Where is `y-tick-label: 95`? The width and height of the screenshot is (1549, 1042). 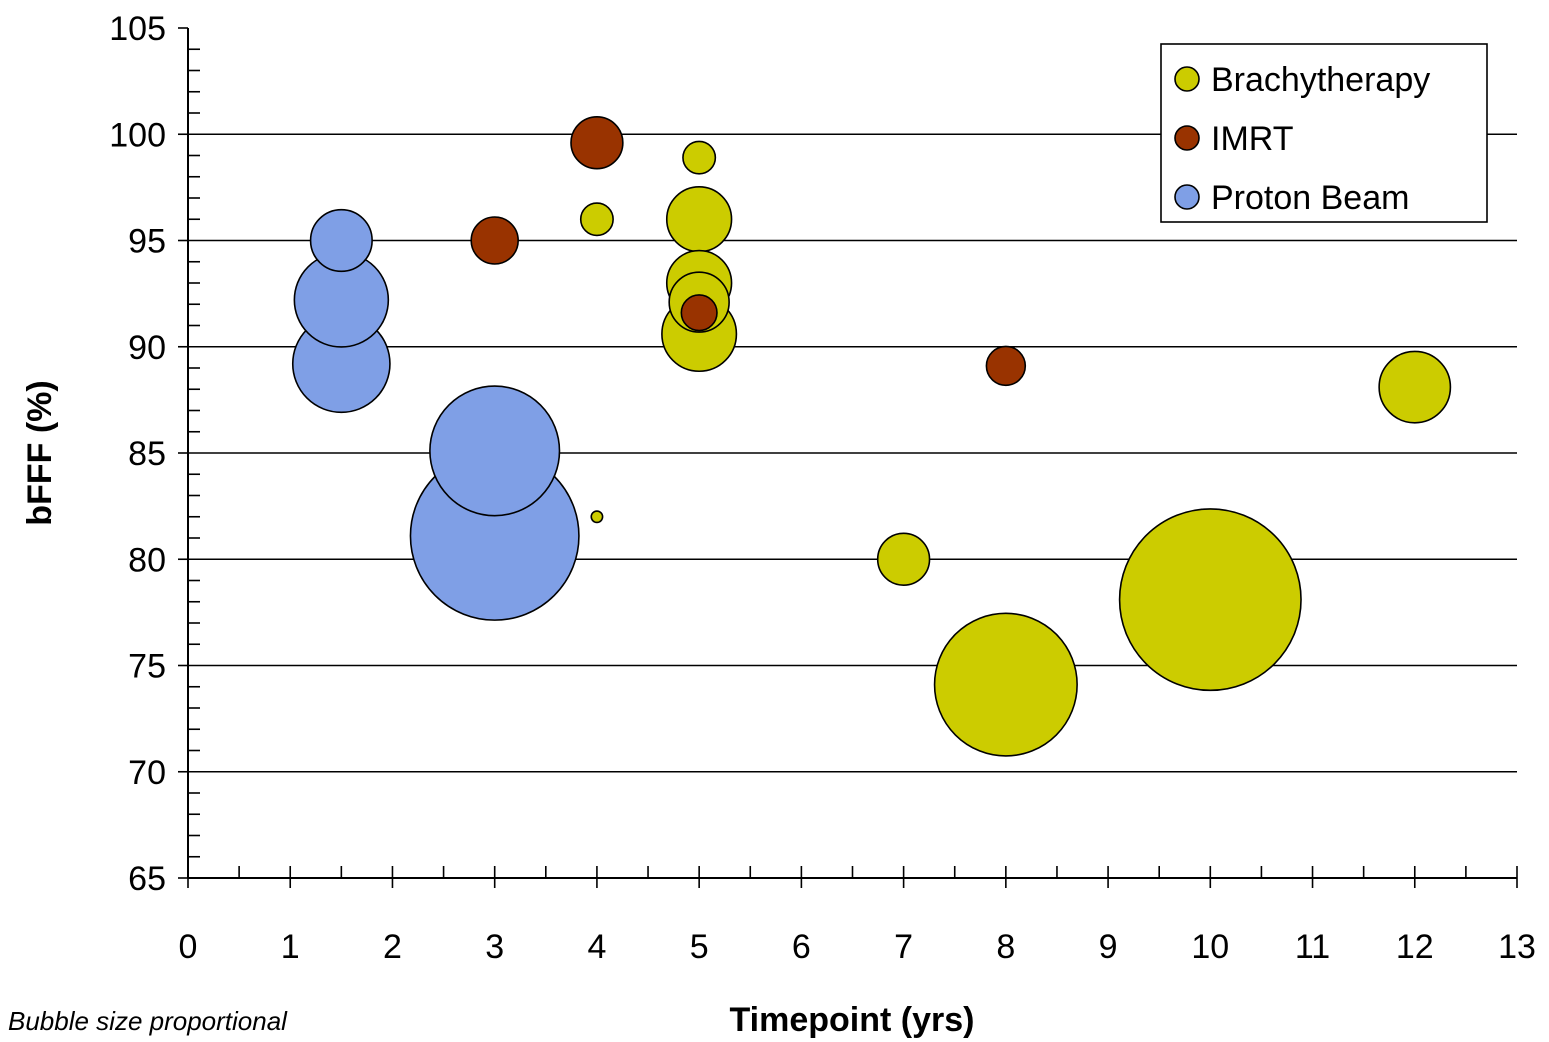 y-tick-label: 95 is located at coordinates (147, 242).